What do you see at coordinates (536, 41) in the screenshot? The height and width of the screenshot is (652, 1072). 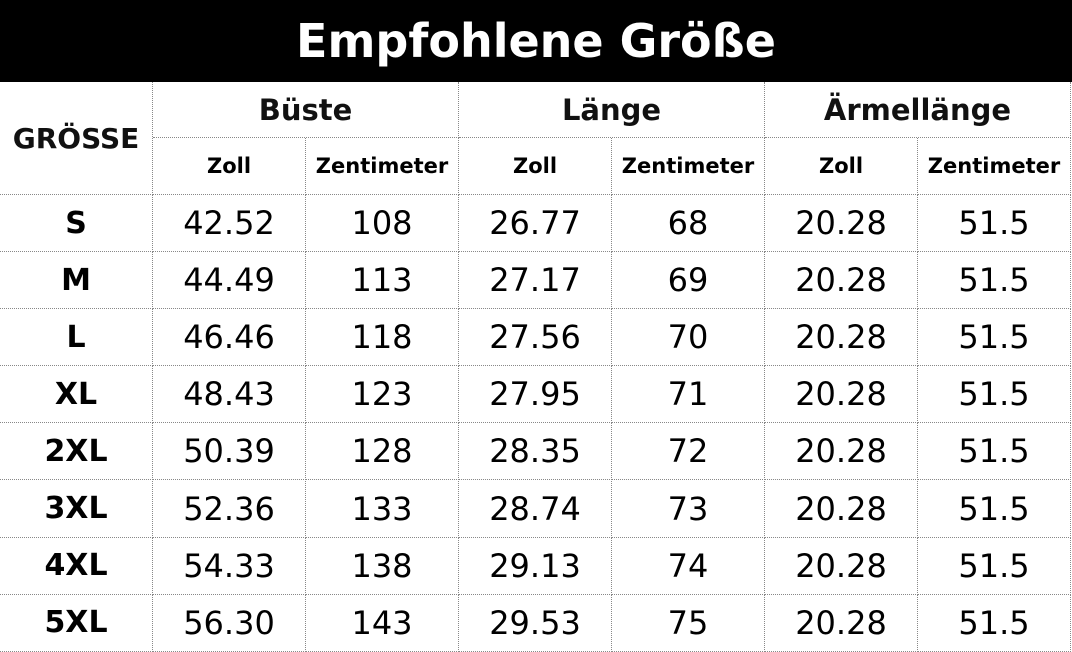 I see `table-title: Empfohlene Größe` at bounding box center [536, 41].